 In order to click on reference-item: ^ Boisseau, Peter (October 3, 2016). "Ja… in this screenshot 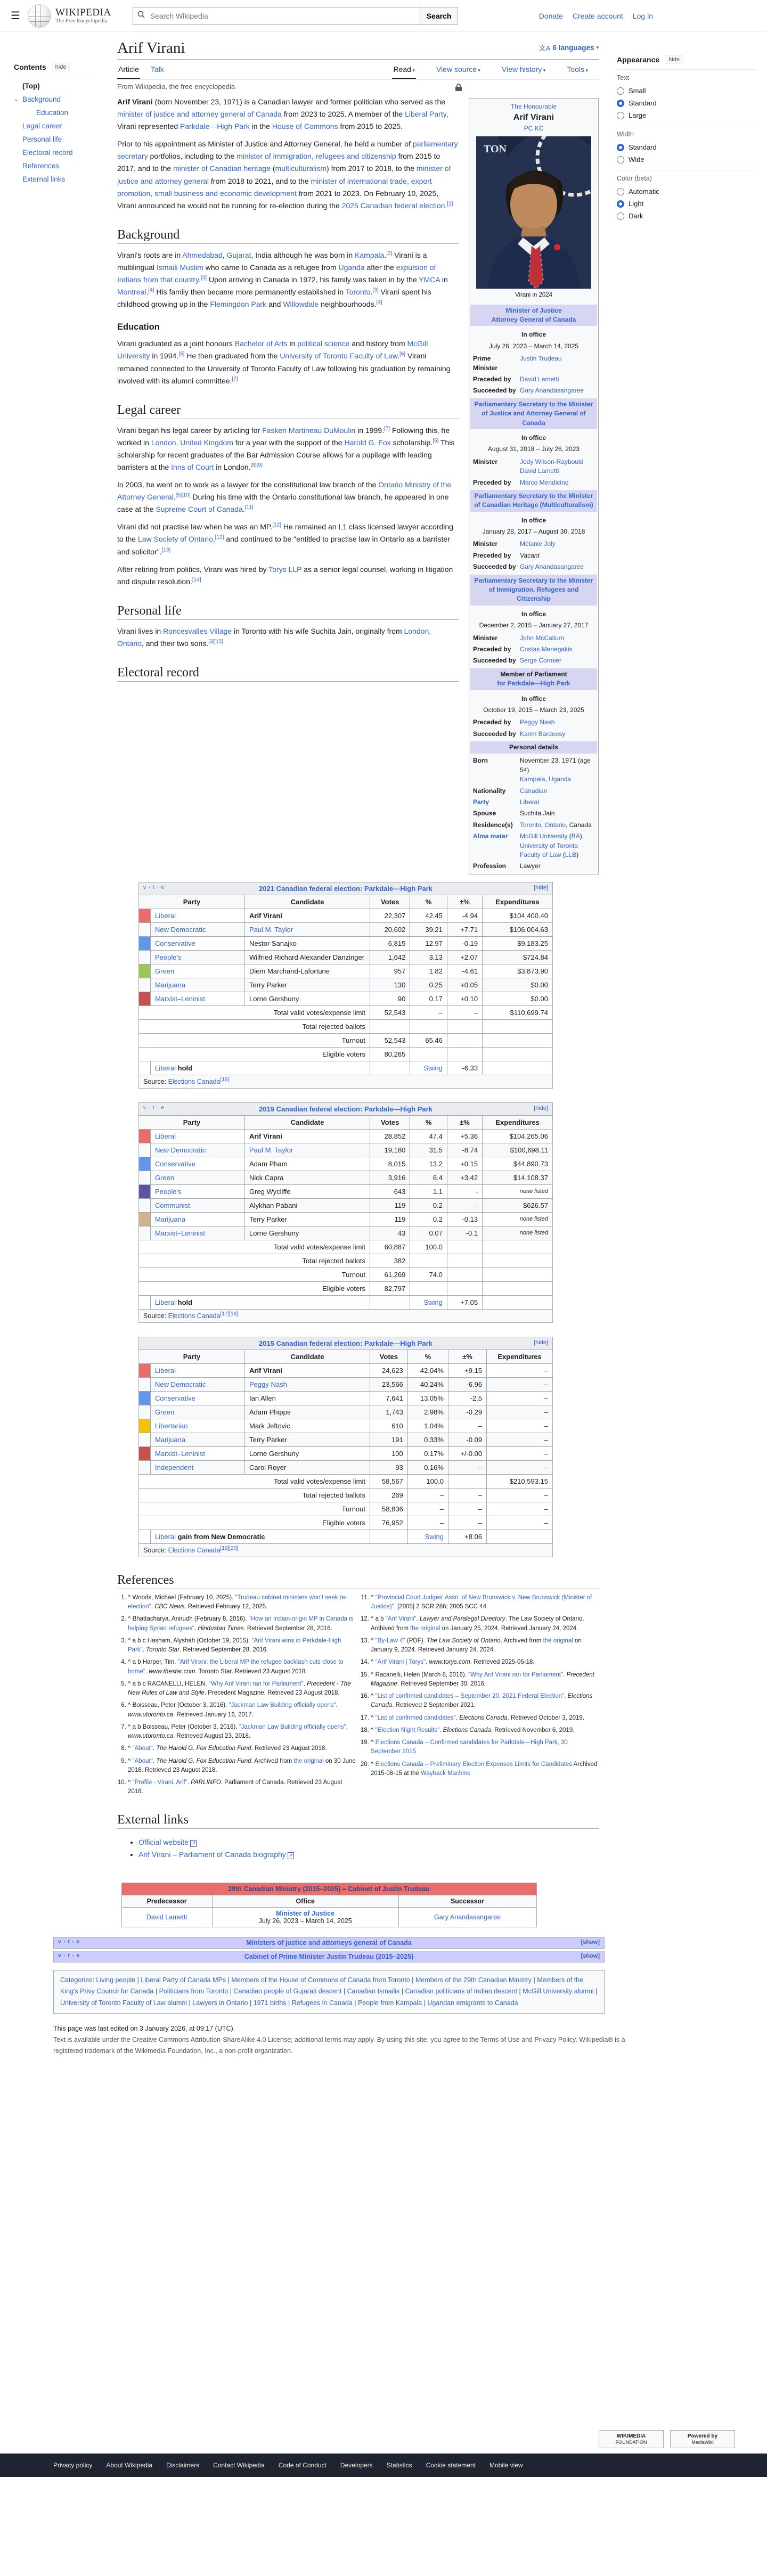, I will do `click(242, 1710)`.